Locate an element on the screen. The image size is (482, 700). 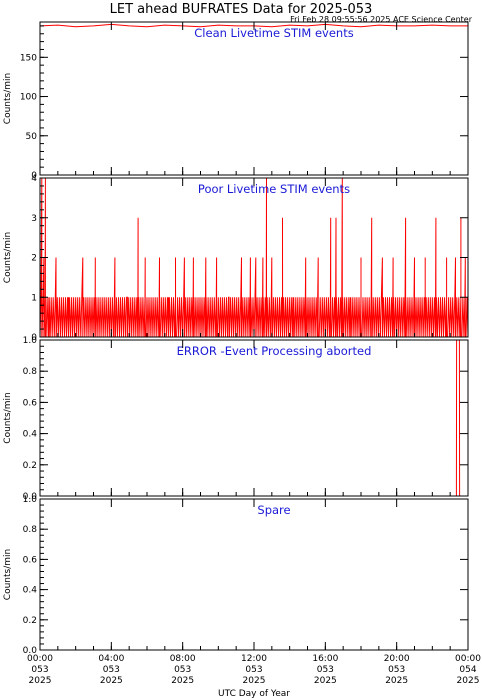
y-tick-label-4-1: 0.2 is located at coordinates (30, 621).